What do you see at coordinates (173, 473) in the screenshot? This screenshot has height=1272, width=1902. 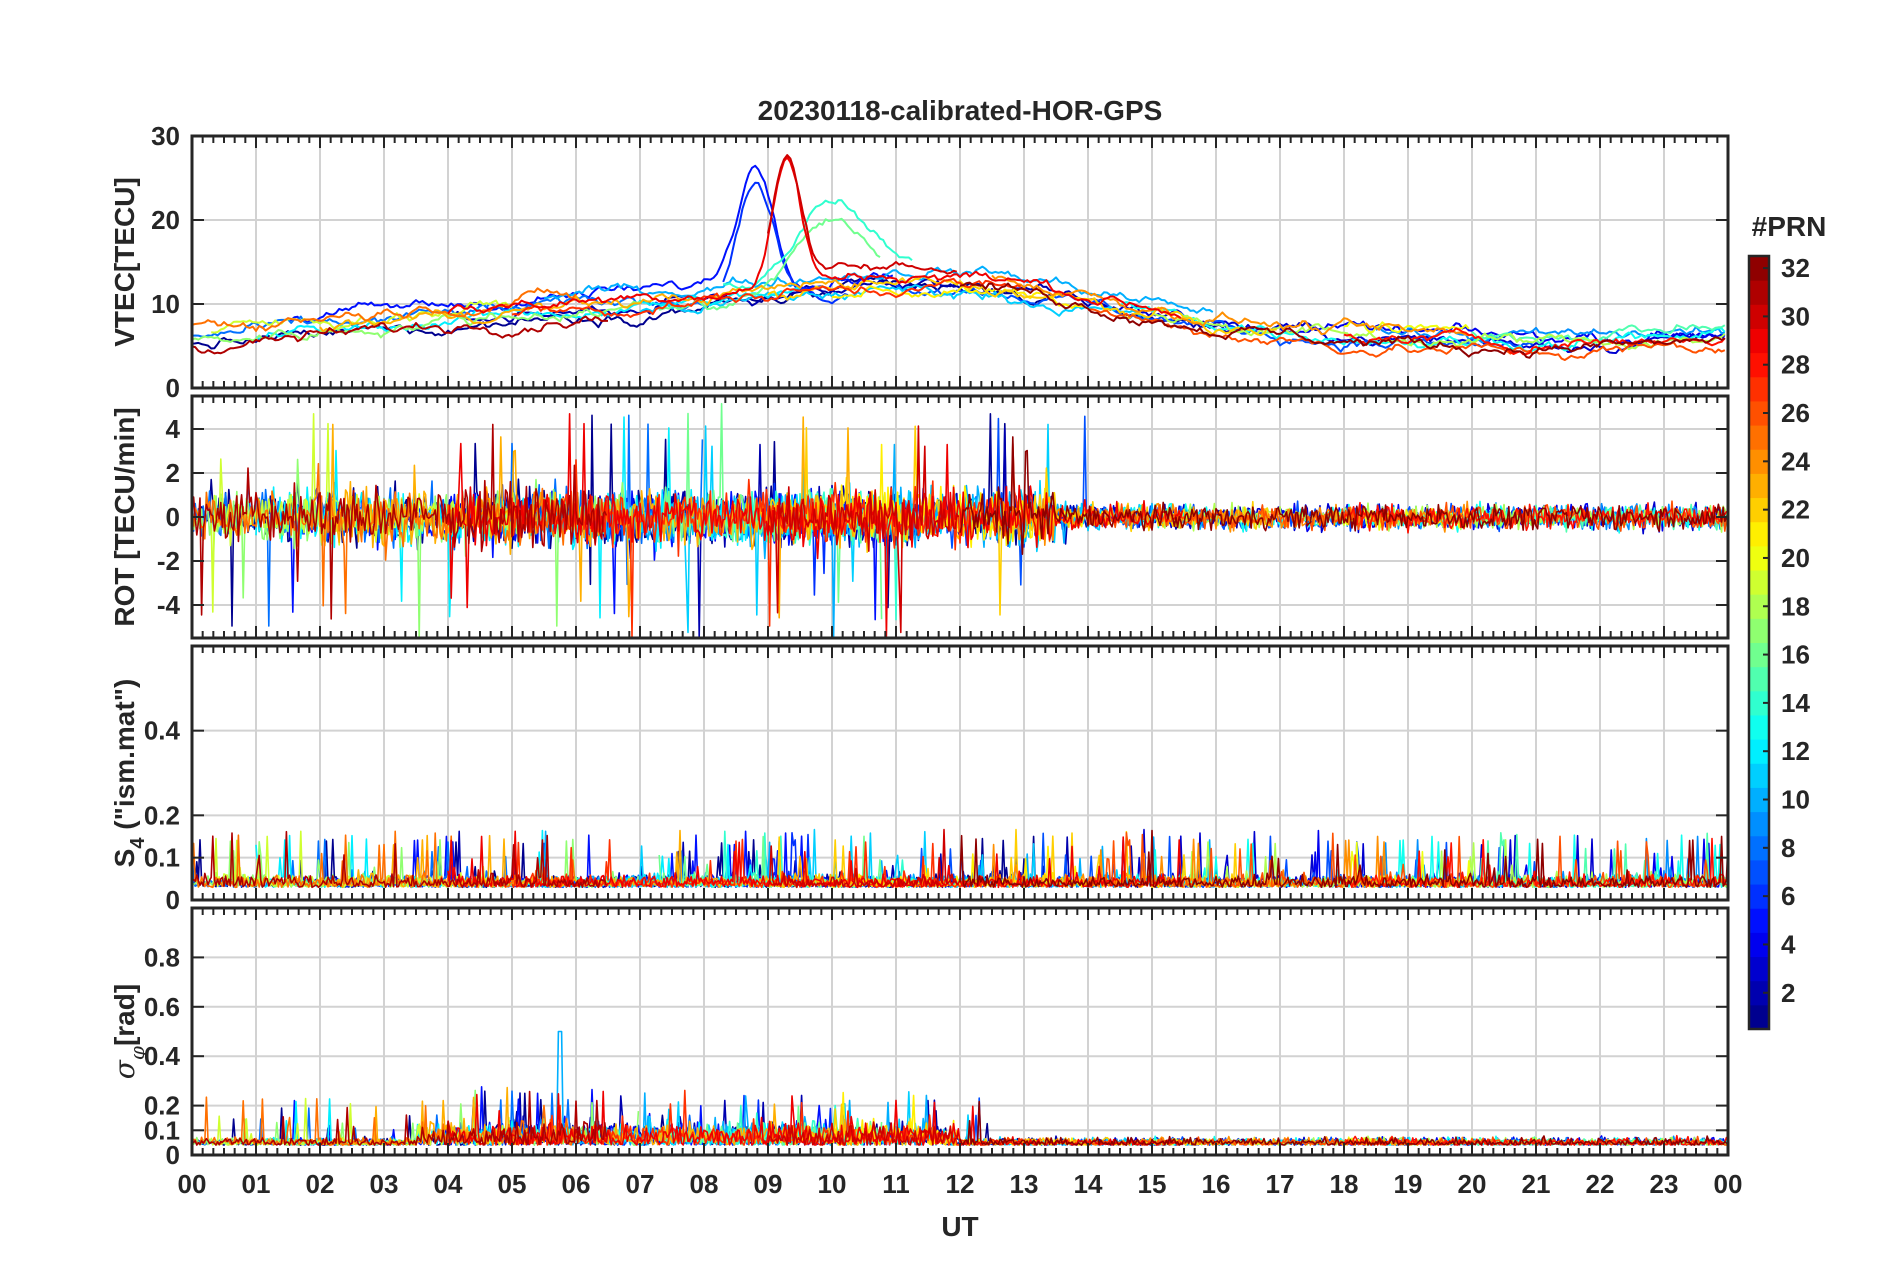 I see `y-tick-label: 2` at bounding box center [173, 473].